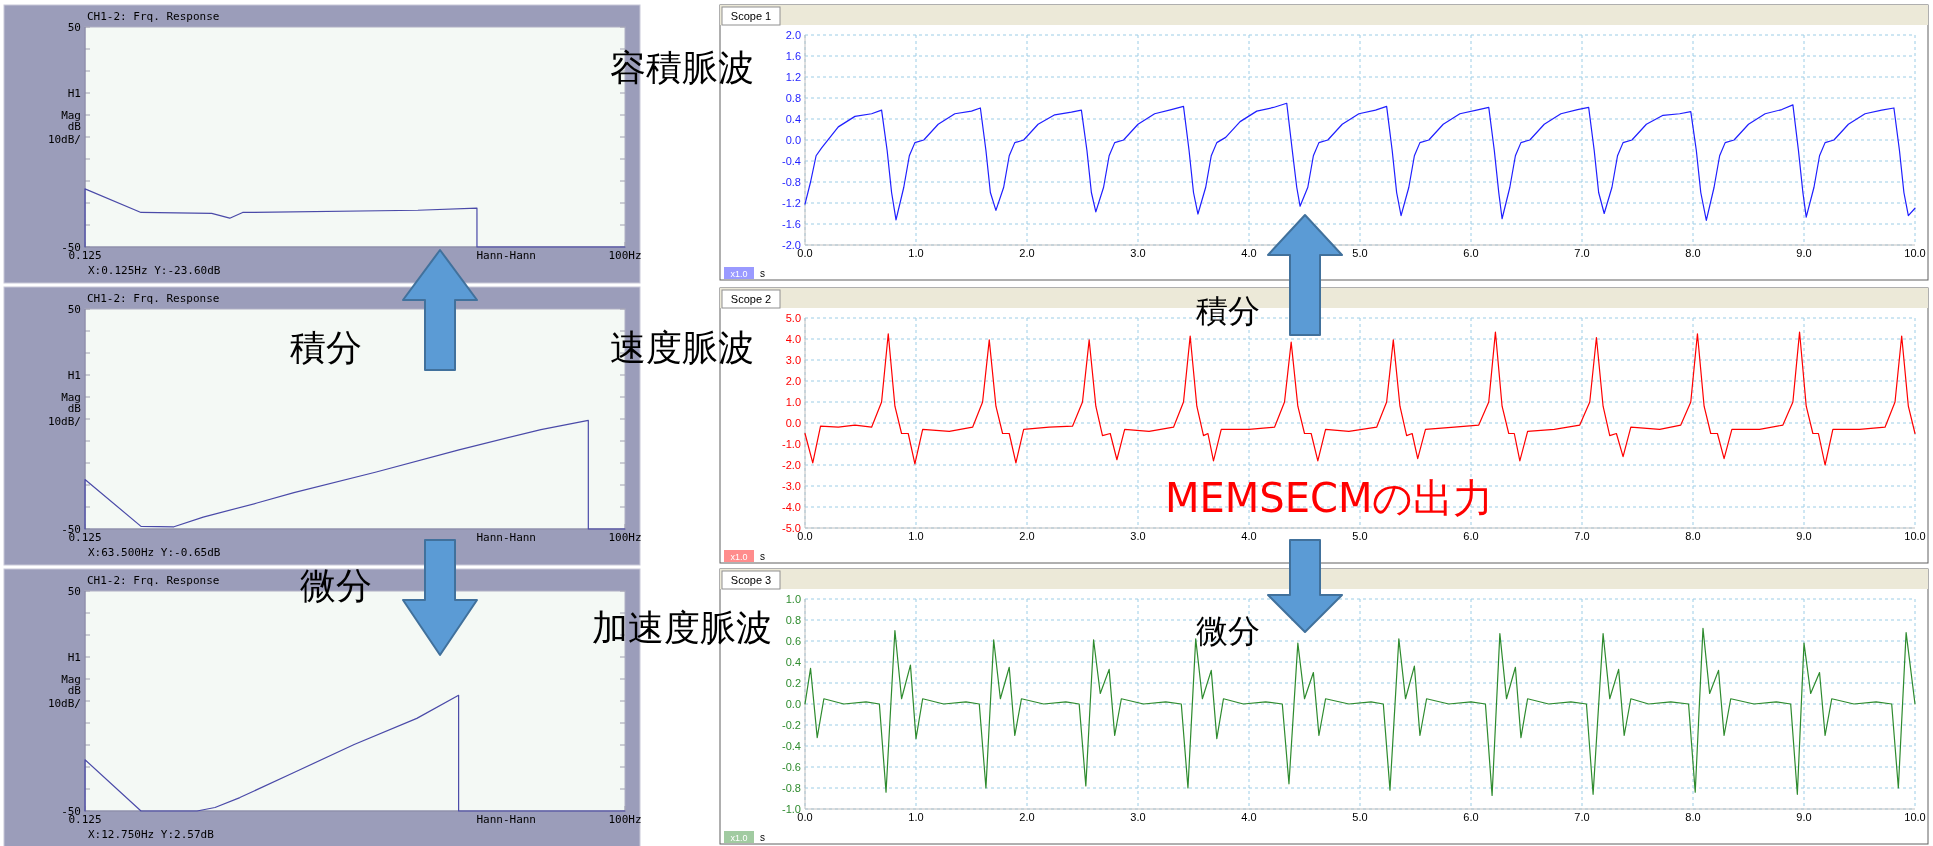  What do you see at coordinates (793, 683) in the screenshot?
I see `y-tick-label: 0.2` at bounding box center [793, 683].